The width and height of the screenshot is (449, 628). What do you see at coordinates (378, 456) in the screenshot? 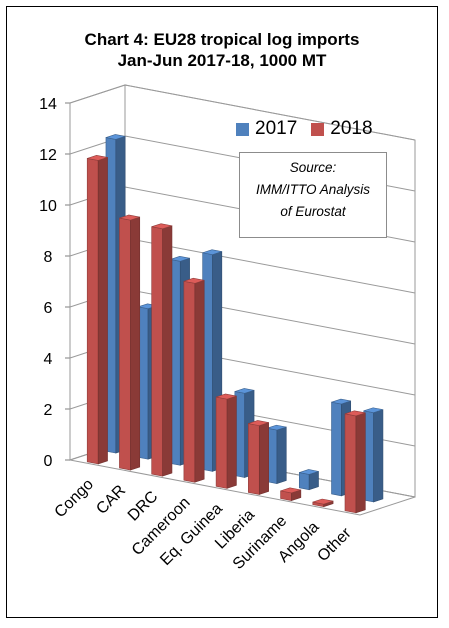
I see `bar-2017-8-side` at bounding box center [378, 456].